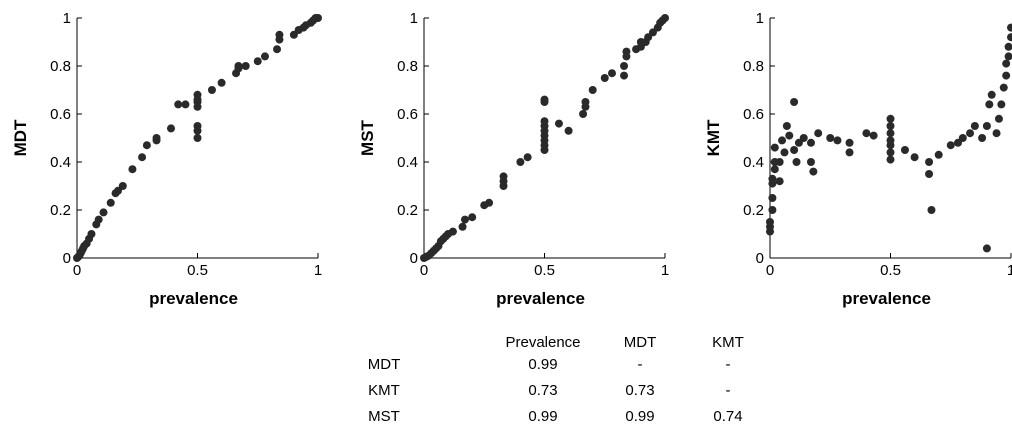 The image size is (1012, 432). Describe the element at coordinates (384, 390) in the screenshot. I see `row-label-kmt: KMT` at that location.